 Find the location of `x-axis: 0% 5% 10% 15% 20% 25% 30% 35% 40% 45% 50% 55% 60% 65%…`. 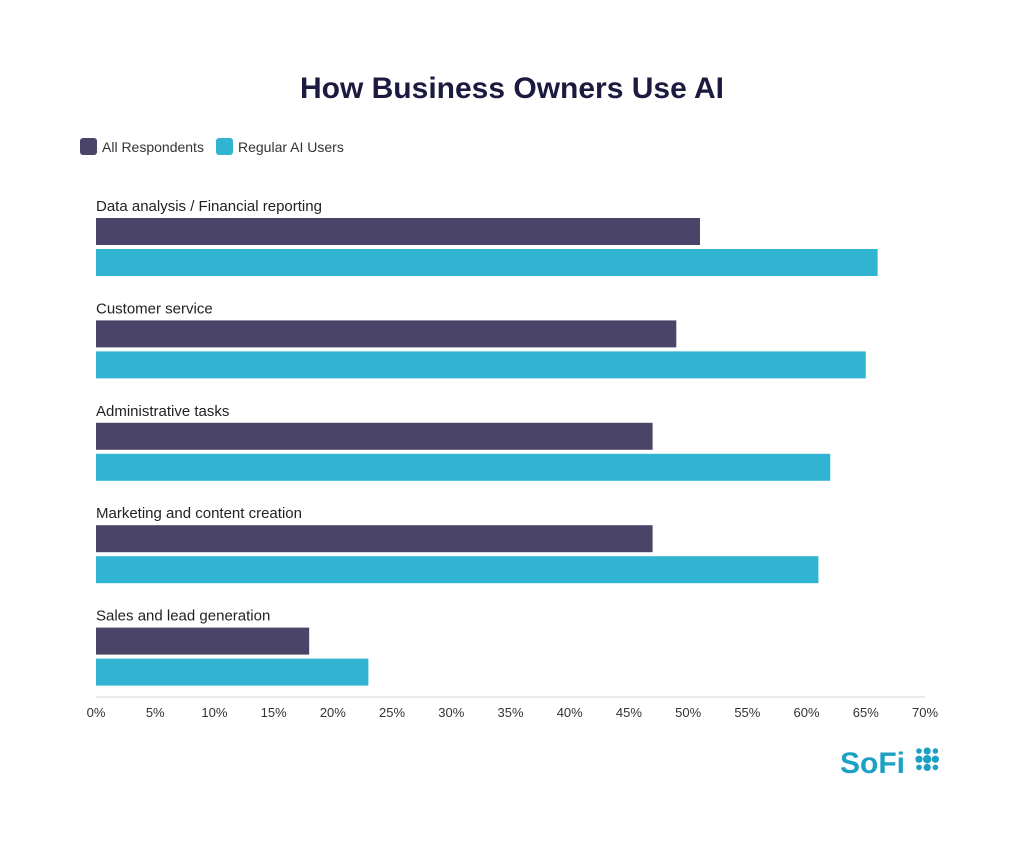

x-axis: 0% 5% 10% 15% 20% 25% 30% 35% 40% 45% 50% 55% 60% 65%… is located at coordinates (512, 708).